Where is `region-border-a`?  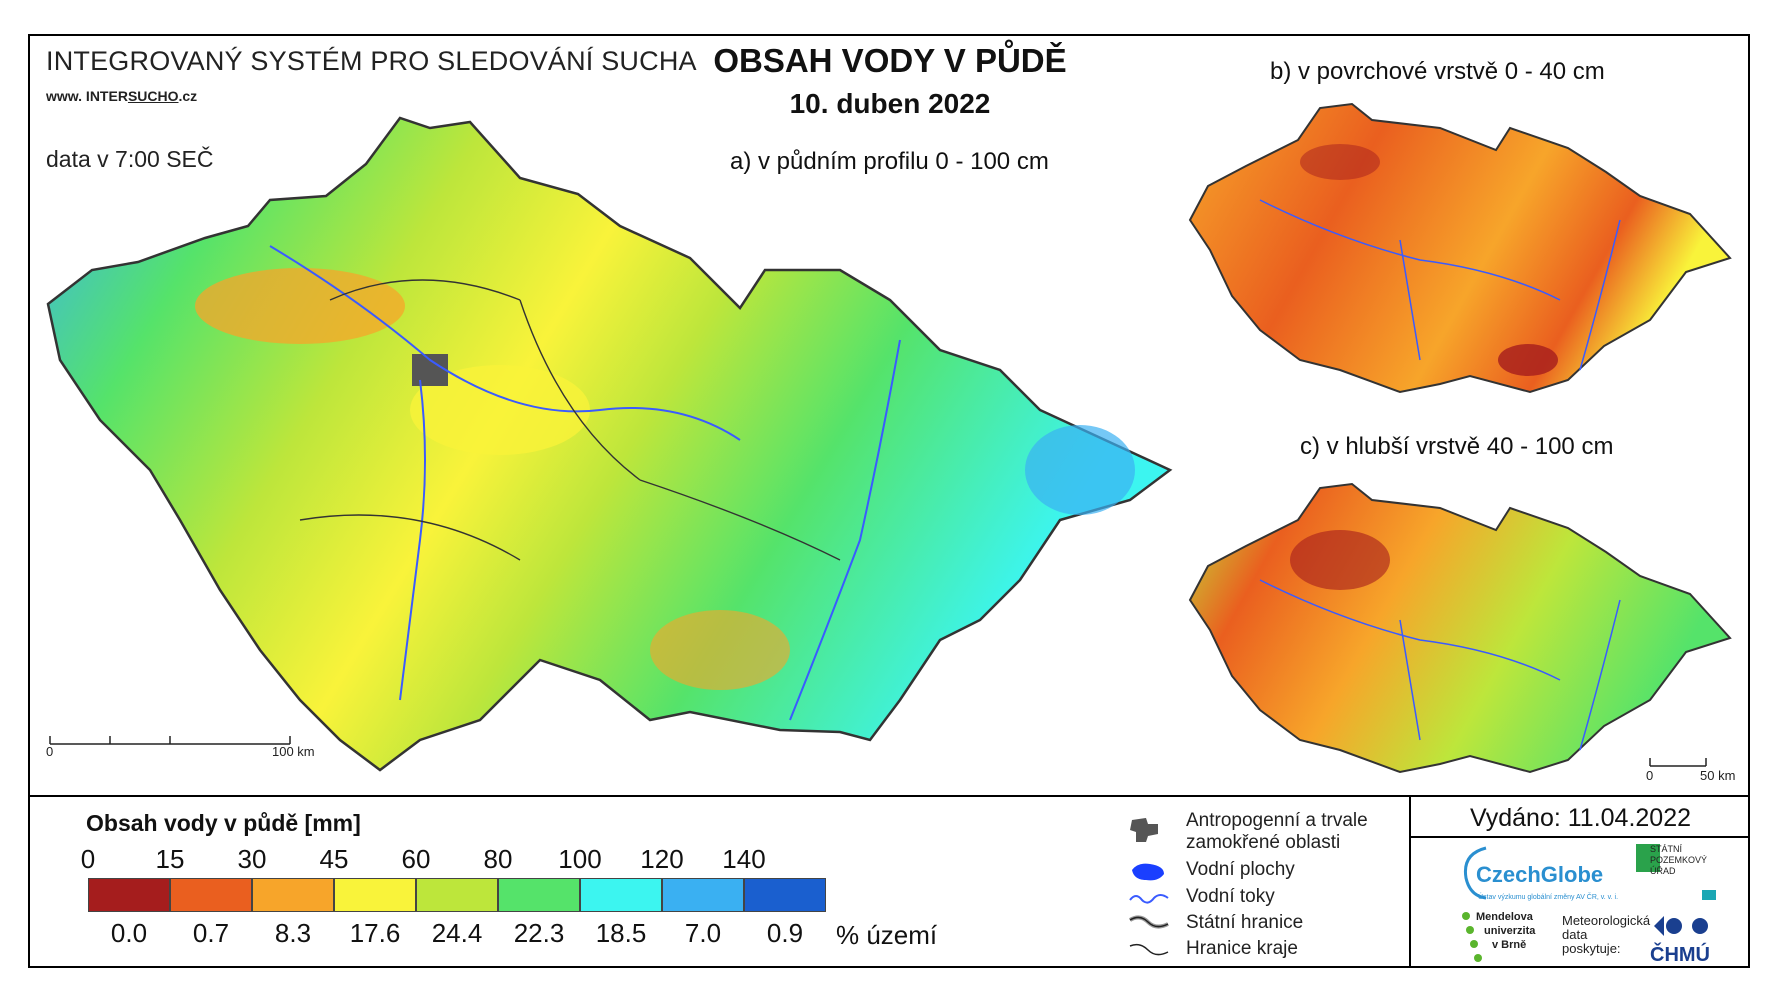 region-border-a is located at coordinates (570, 420).